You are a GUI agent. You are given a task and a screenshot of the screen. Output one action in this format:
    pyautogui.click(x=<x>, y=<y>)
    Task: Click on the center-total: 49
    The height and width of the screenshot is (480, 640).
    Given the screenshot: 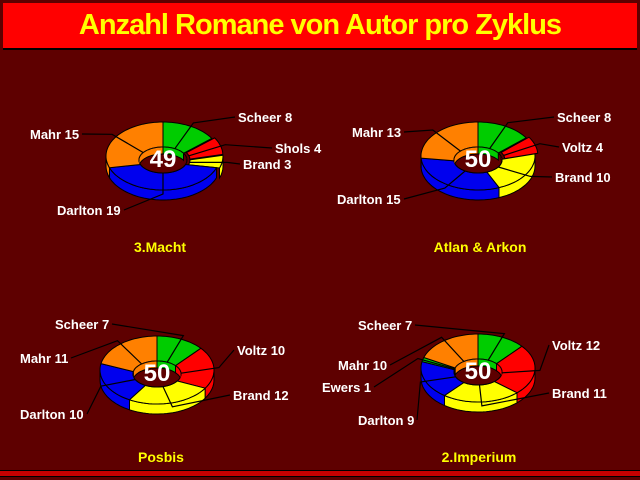 What is the action you would take?
    pyautogui.click(x=163, y=159)
    